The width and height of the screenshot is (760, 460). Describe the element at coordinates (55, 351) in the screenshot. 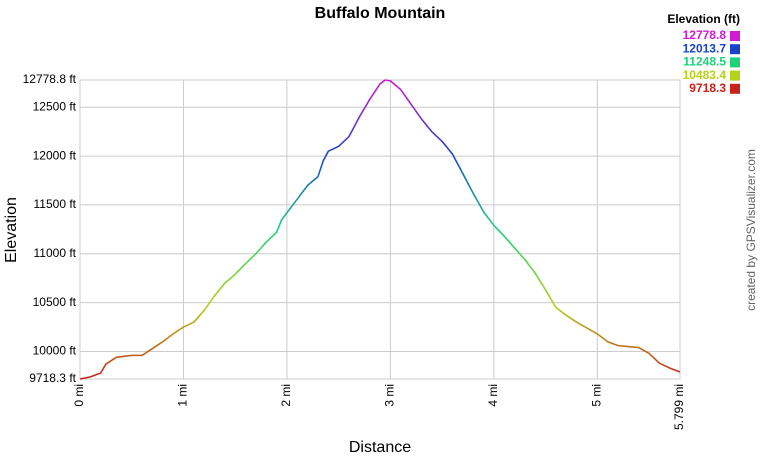

I see `y-tick-label: 10000 ft` at that location.